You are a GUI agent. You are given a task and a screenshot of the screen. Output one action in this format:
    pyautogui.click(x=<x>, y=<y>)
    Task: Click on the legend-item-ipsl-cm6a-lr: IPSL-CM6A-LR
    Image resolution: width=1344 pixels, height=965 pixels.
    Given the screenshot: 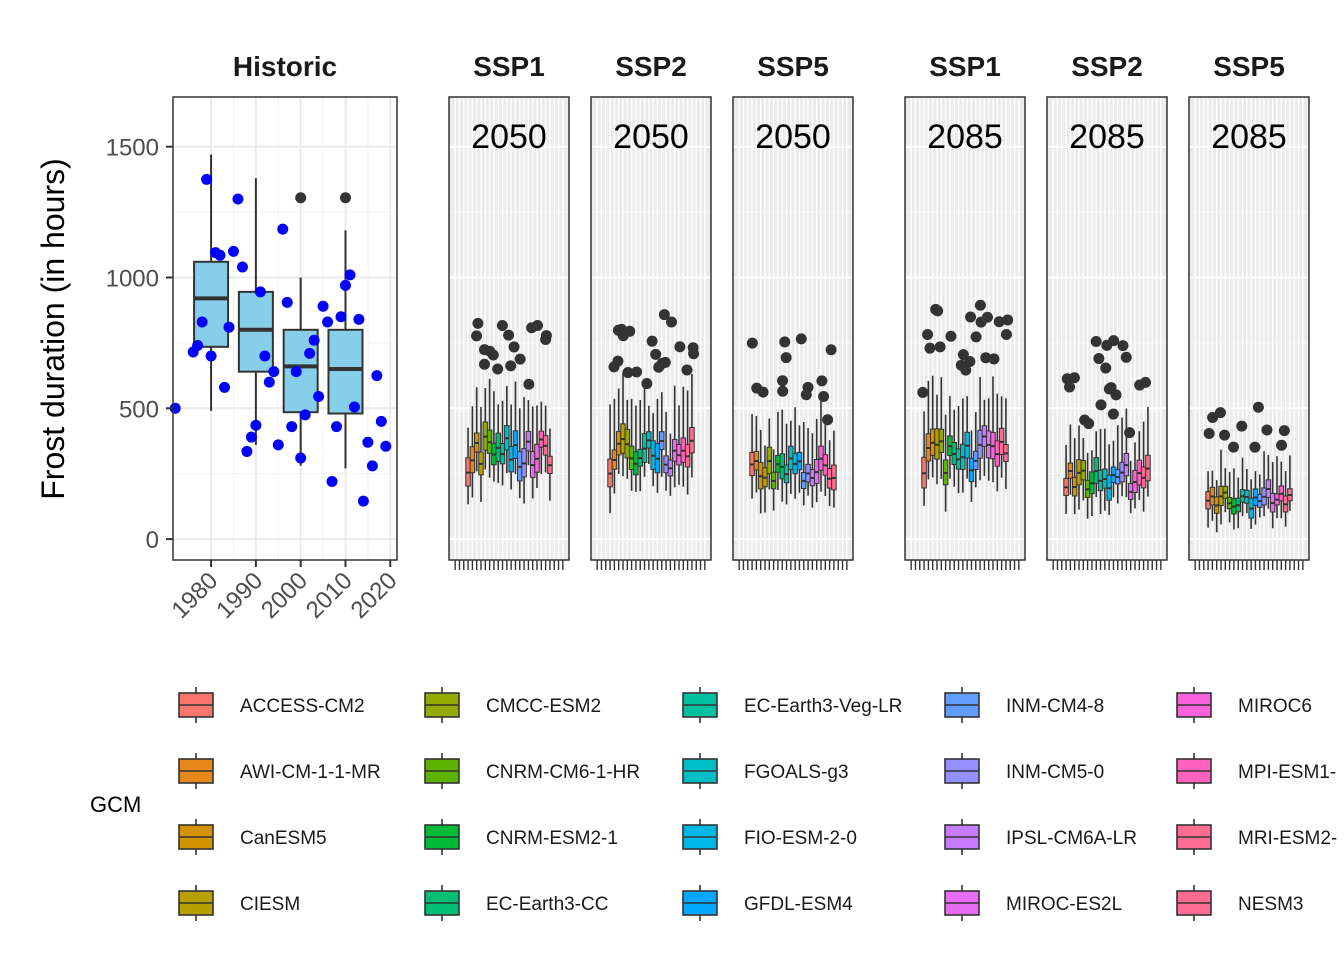 What is the action you would take?
    pyautogui.click(x=1040, y=837)
    